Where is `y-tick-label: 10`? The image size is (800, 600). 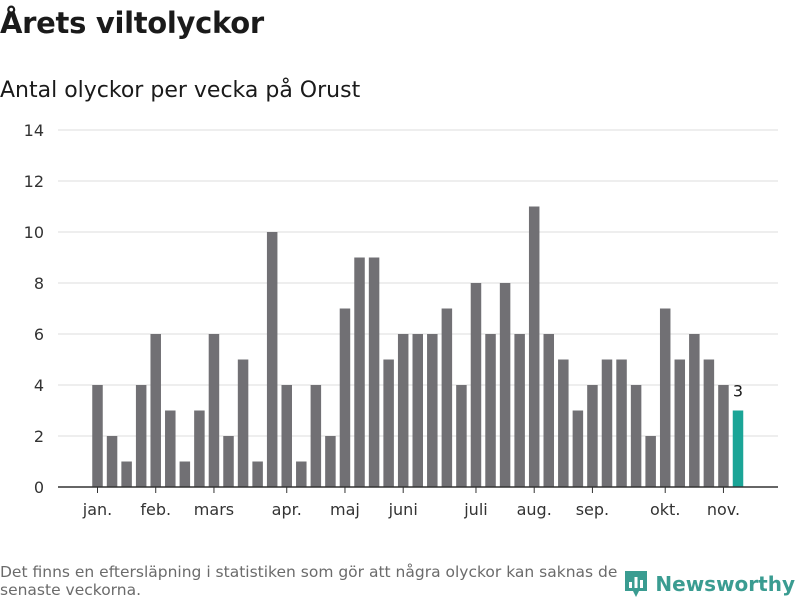 y-tick-label: 10 is located at coordinates (34, 232).